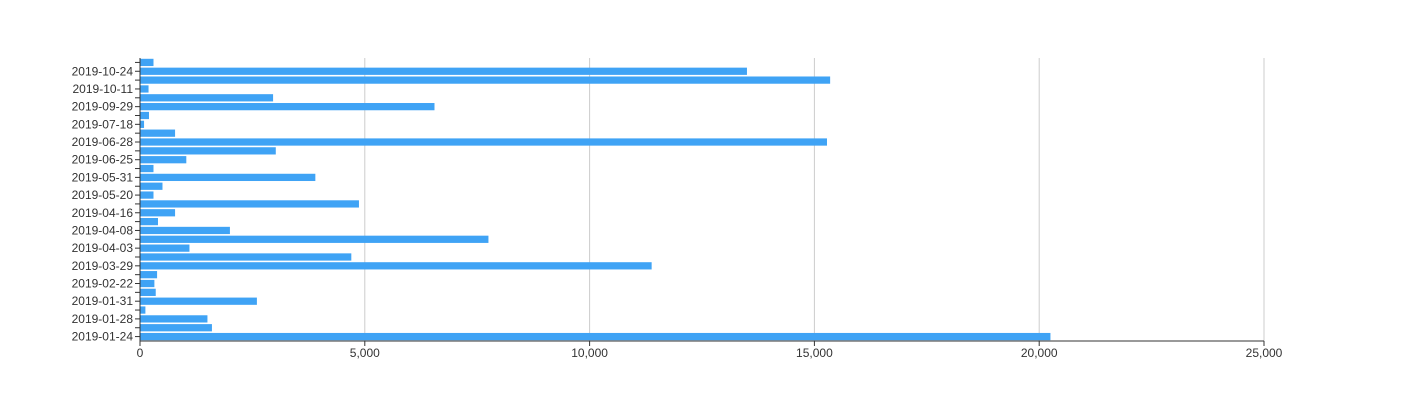 The height and width of the screenshot is (405, 1405). What do you see at coordinates (365, 353) in the screenshot?
I see `x-tick-label: 5,000` at bounding box center [365, 353].